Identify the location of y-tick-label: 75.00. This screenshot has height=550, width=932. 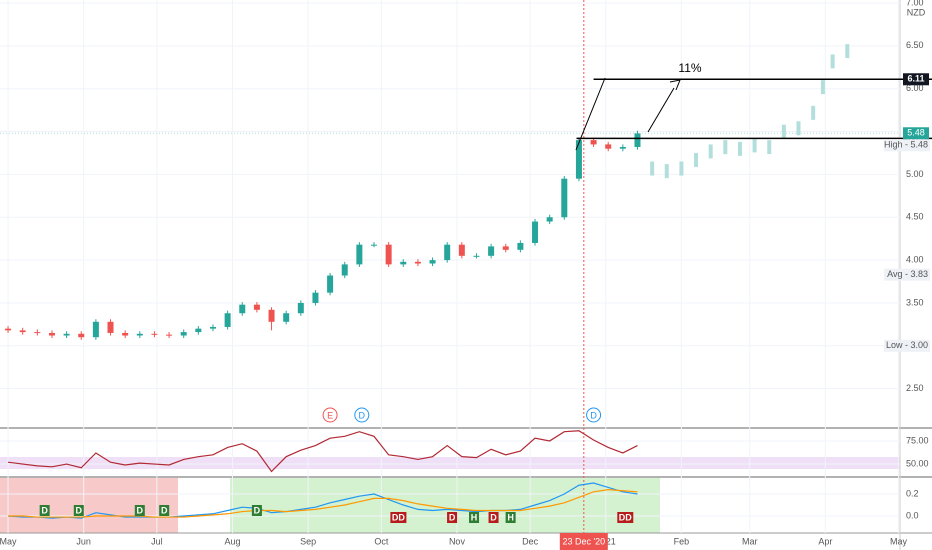
(917, 440).